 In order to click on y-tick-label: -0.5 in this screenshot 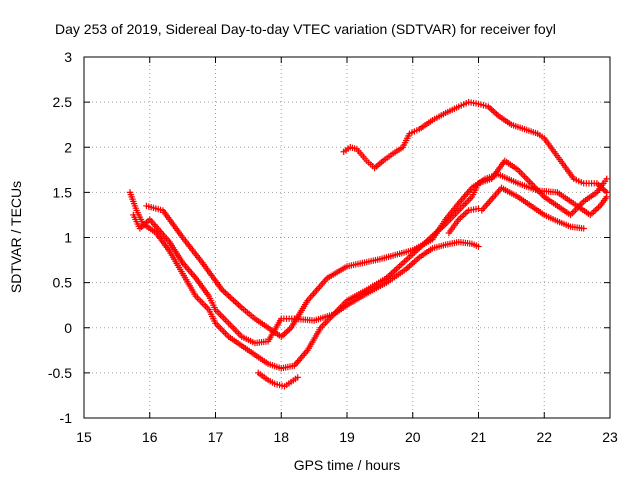, I will do `click(60, 373)`.